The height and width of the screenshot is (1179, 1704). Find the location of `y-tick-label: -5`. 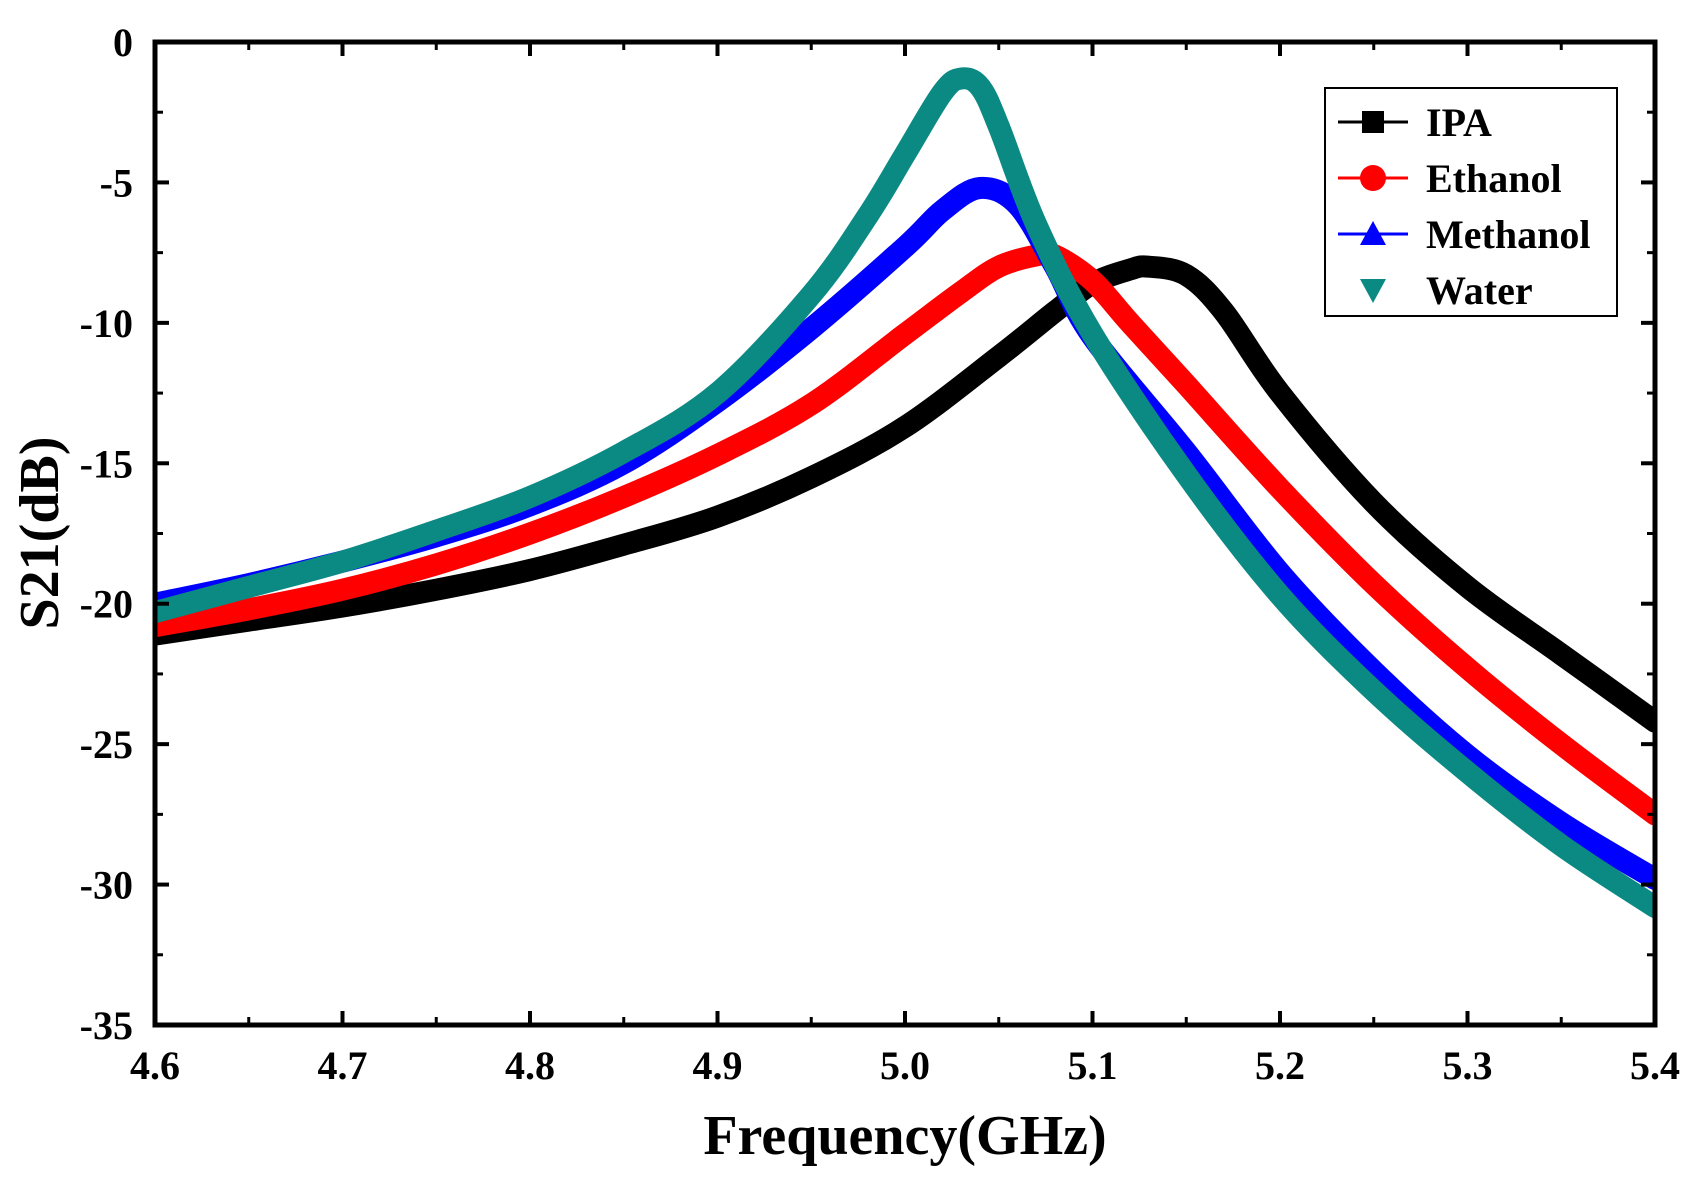

y-tick-label: -5 is located at coordinates (116, 182).